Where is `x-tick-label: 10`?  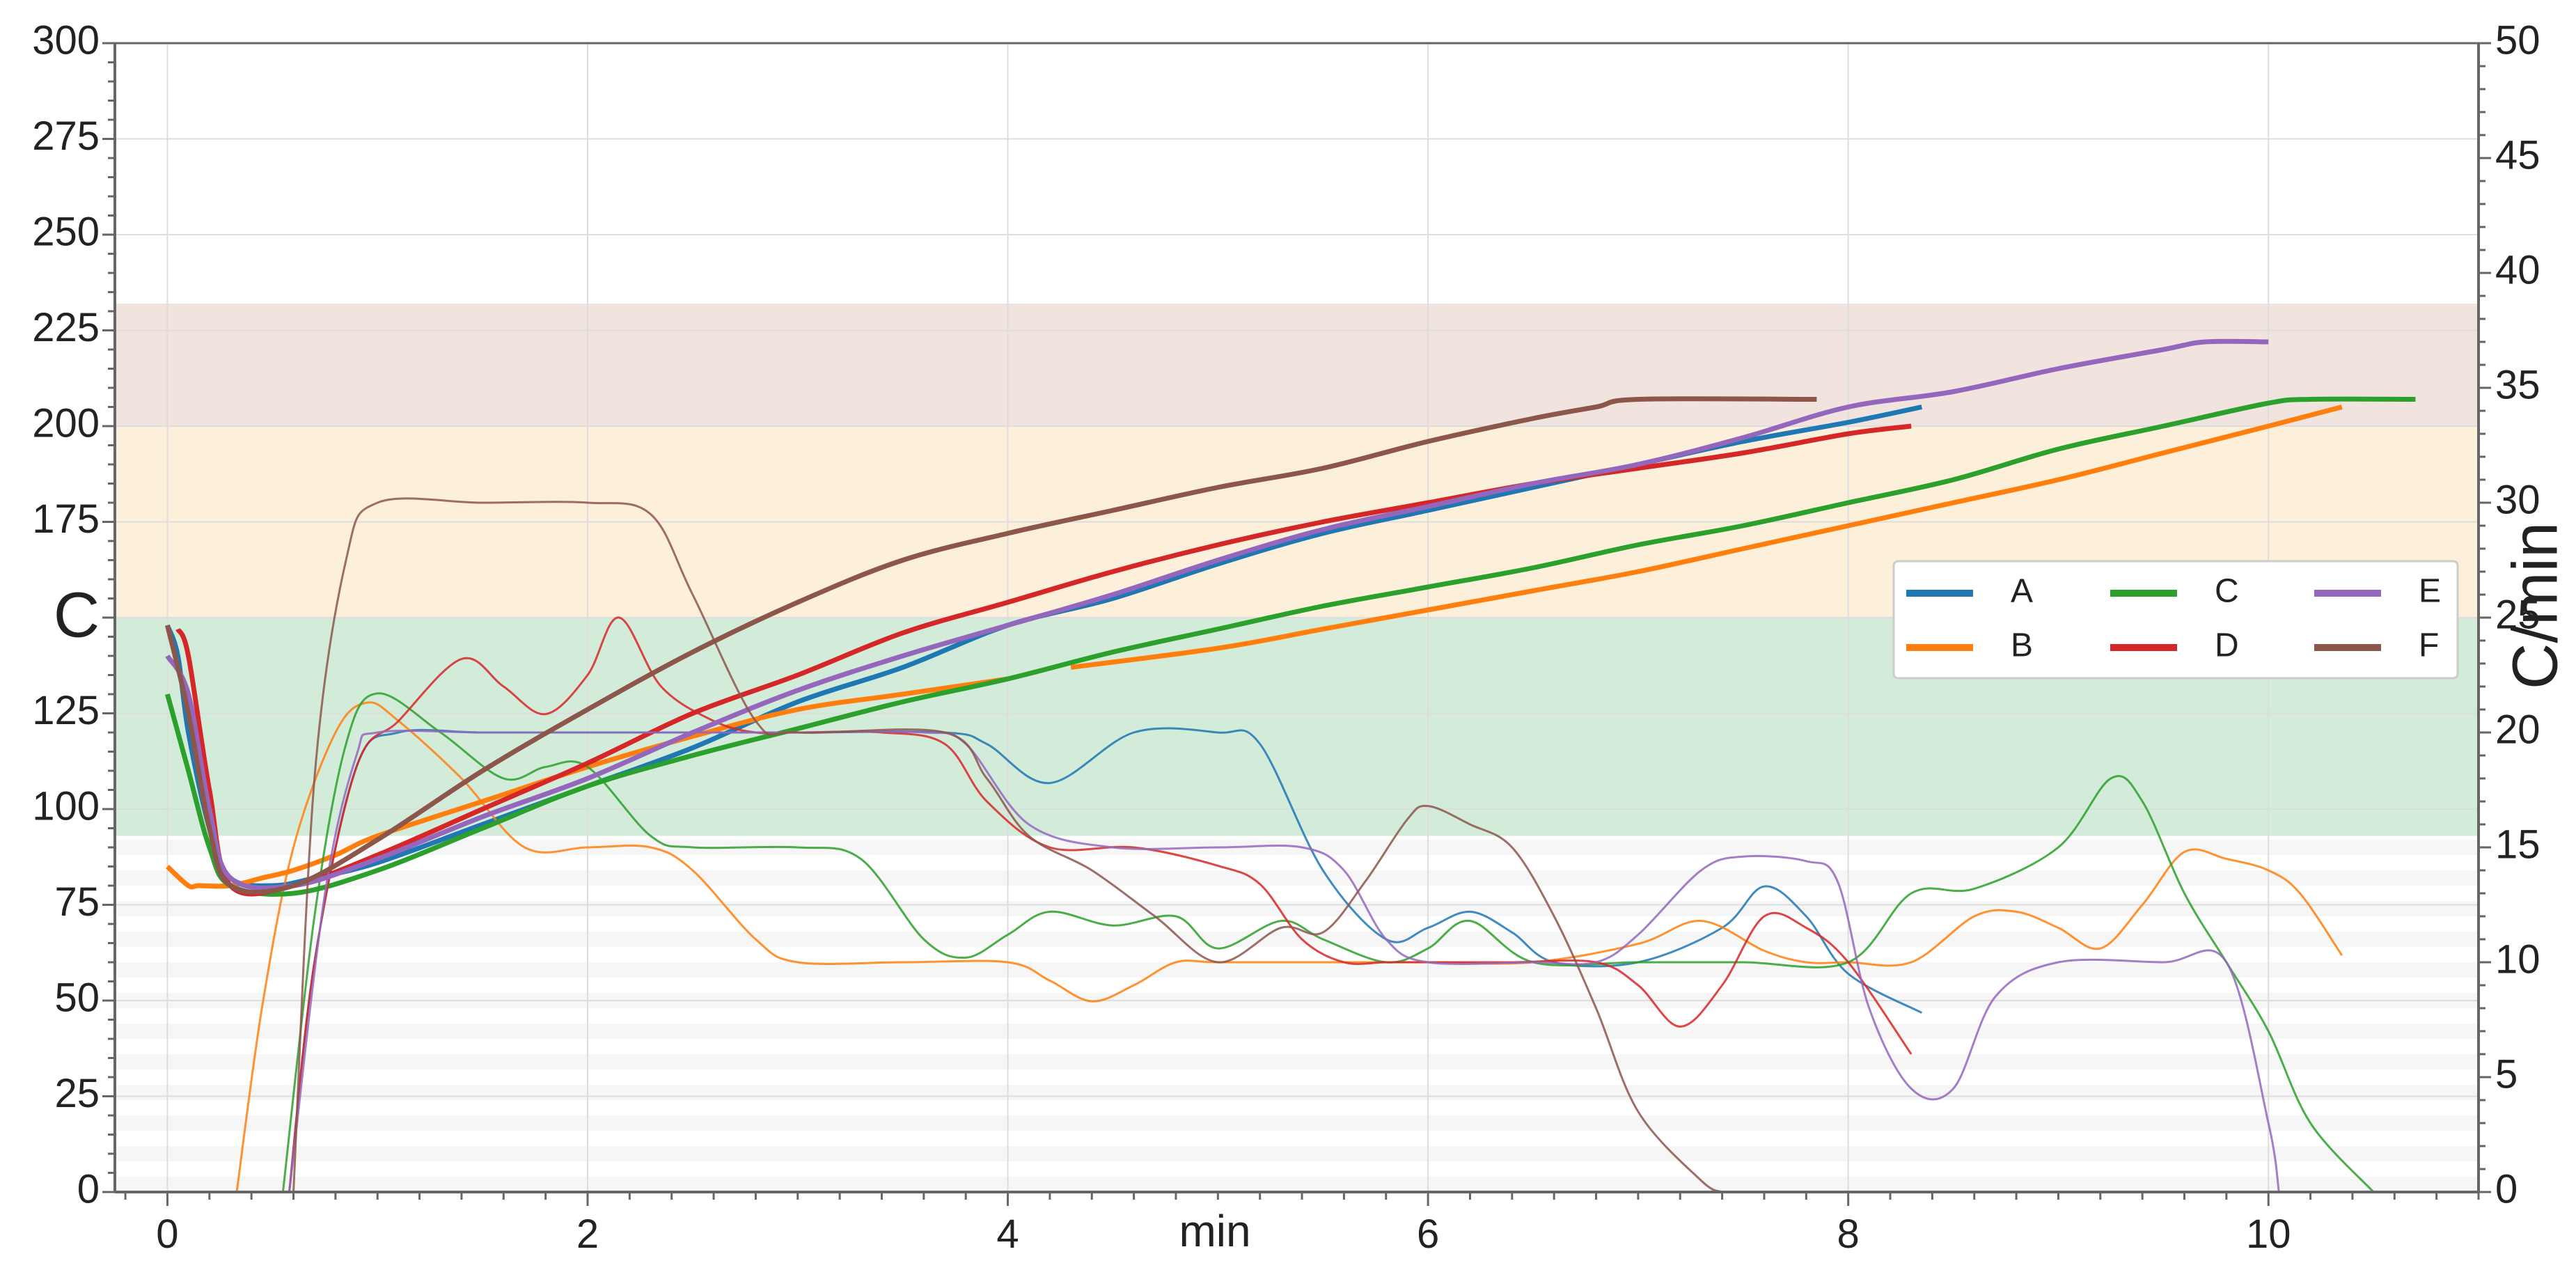
x-tick-label: 10 is located at coordinates (2268, 1234).